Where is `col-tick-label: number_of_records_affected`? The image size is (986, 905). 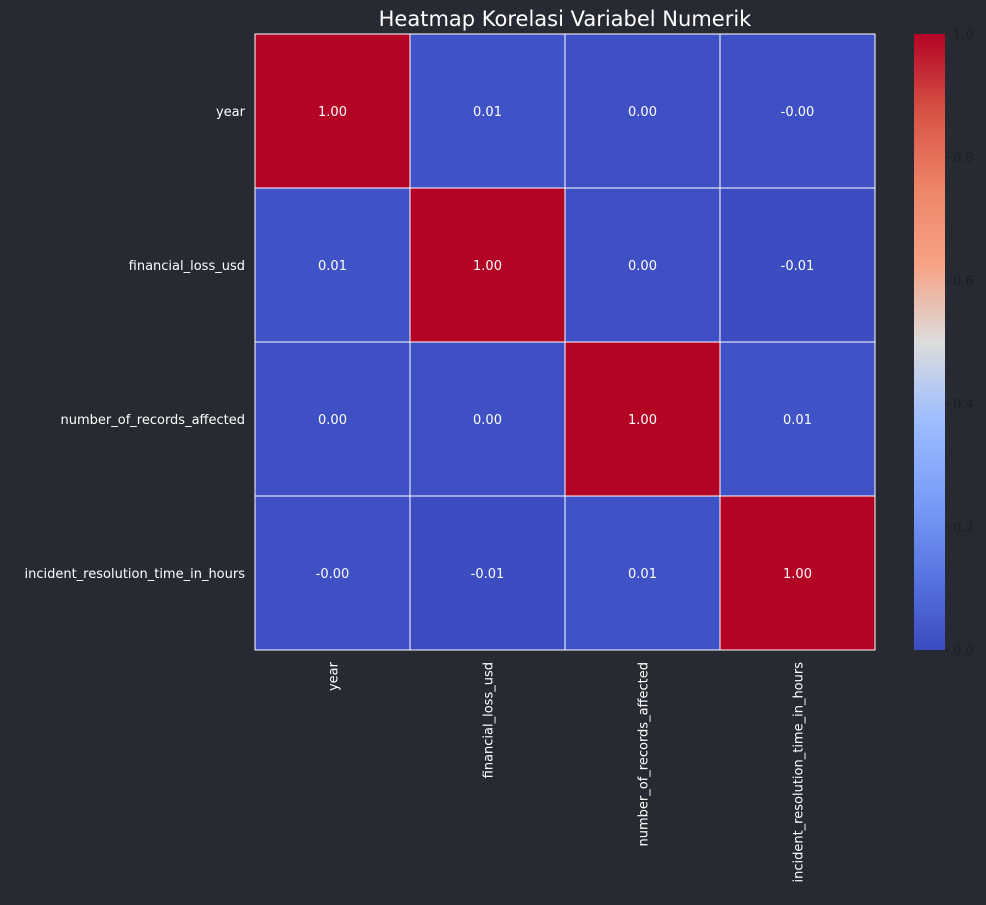
col-tick-label: number_of_records_affected is located at coordinates (644, 754).